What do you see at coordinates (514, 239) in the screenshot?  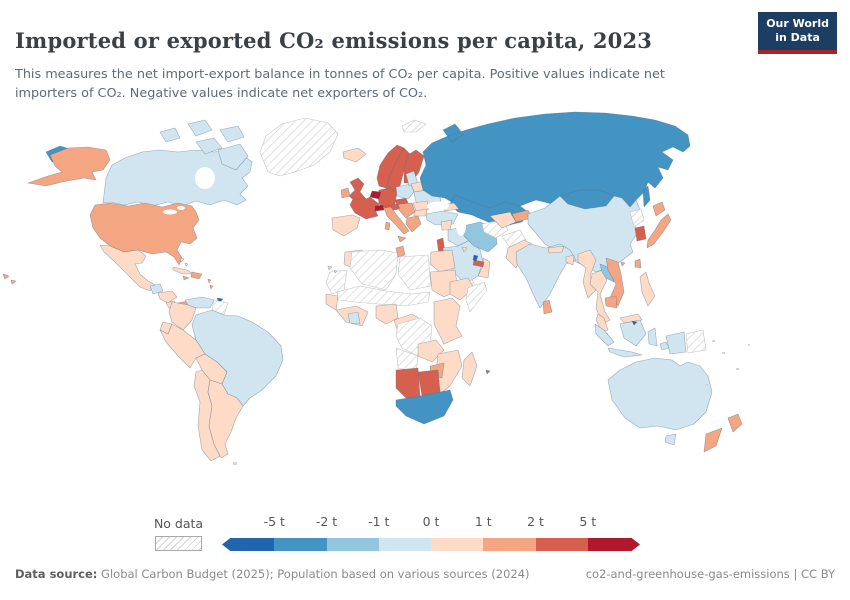 I see `country-afghanistan` at bounding box center [514, 239].